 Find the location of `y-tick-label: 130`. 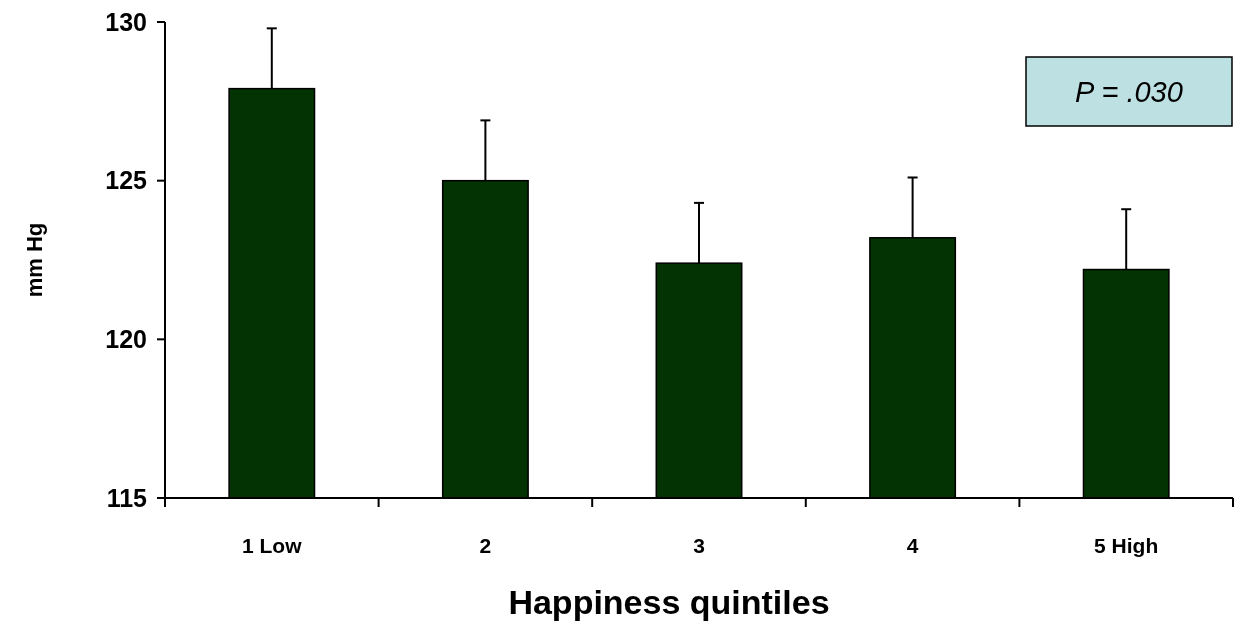

y-tick-label: 130 is located at coordinates (126, 21).